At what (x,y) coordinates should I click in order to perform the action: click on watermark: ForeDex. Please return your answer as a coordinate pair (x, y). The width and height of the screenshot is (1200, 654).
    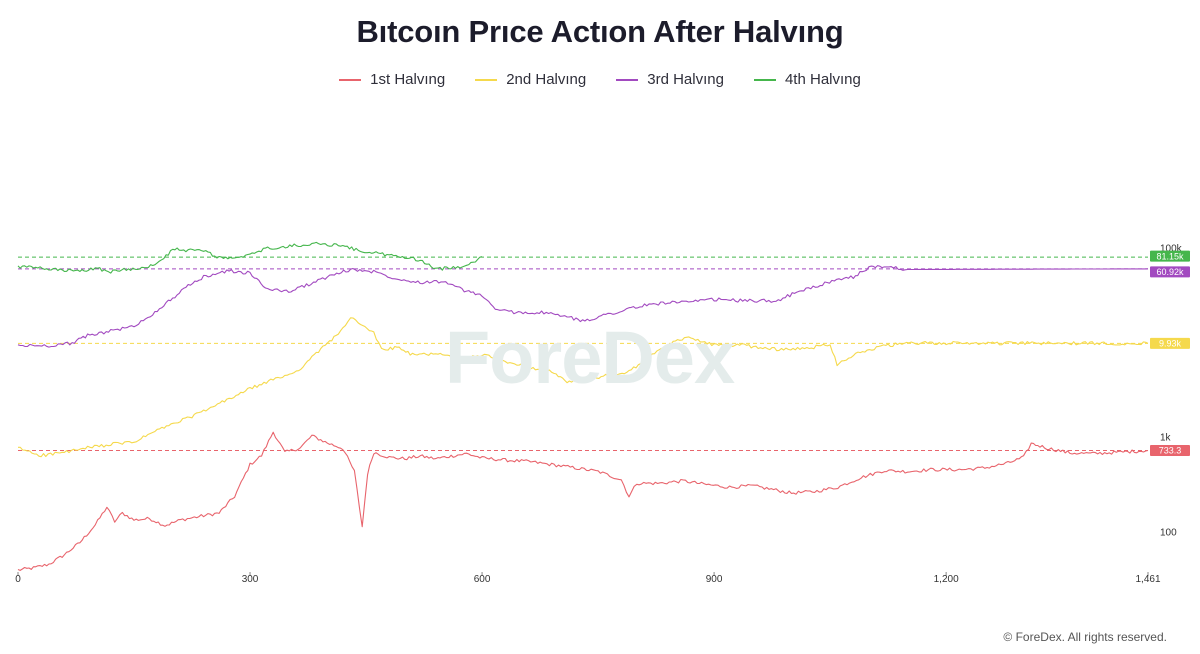
    Looking at the image, I should click on (590, 357).